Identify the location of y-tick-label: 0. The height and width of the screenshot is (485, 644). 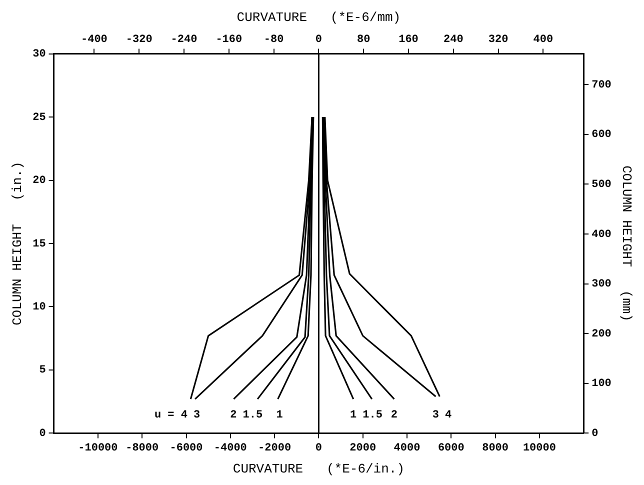
(42, 434).